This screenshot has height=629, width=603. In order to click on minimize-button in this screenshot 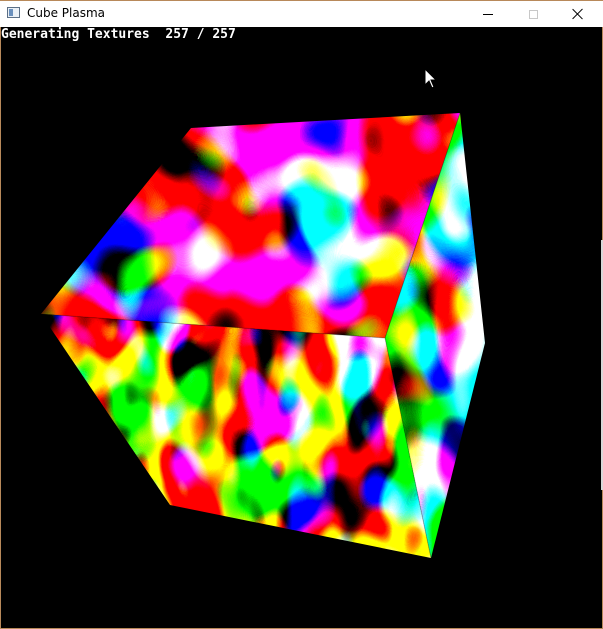, I will do `click(488, 14)`.